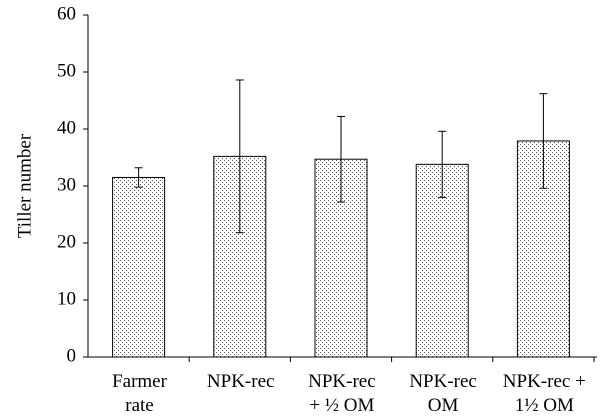  I want to click on y-tick-label: 40, so click(66, 127).